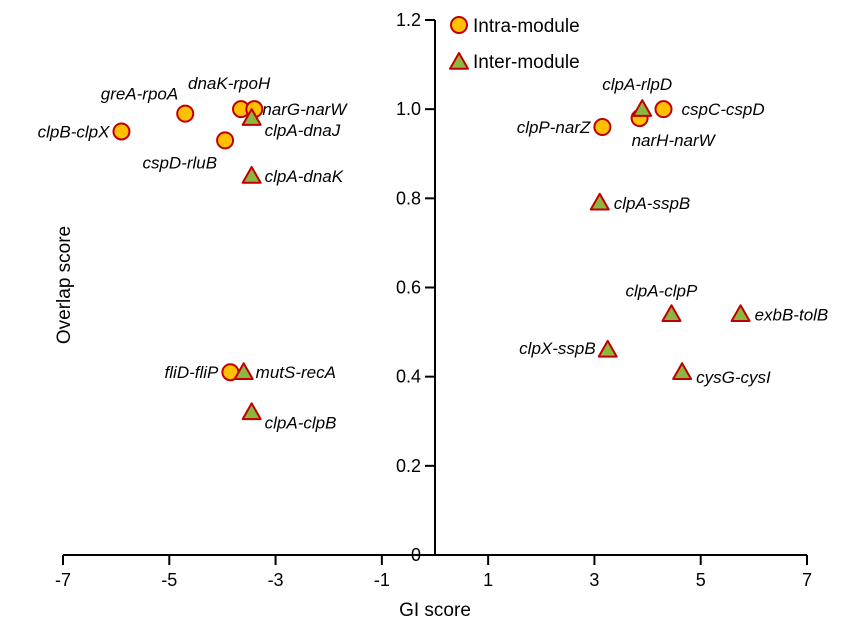  Describe the element at coordinates (382, 580) in the screenshot. I see `x-tick-label: -1` at that location.